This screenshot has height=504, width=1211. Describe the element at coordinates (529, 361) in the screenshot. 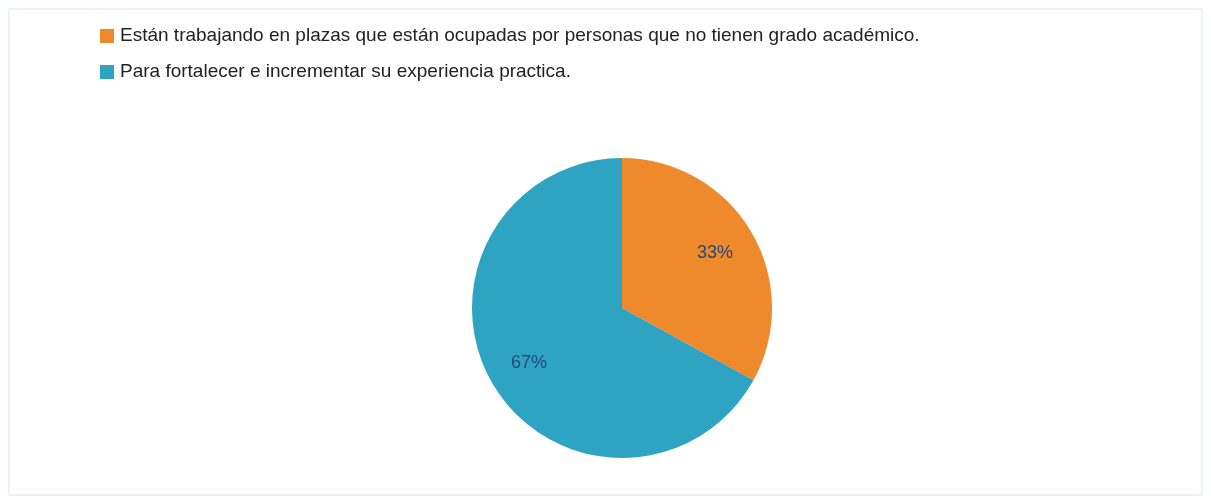

I see `data-label: 67%` at that location.